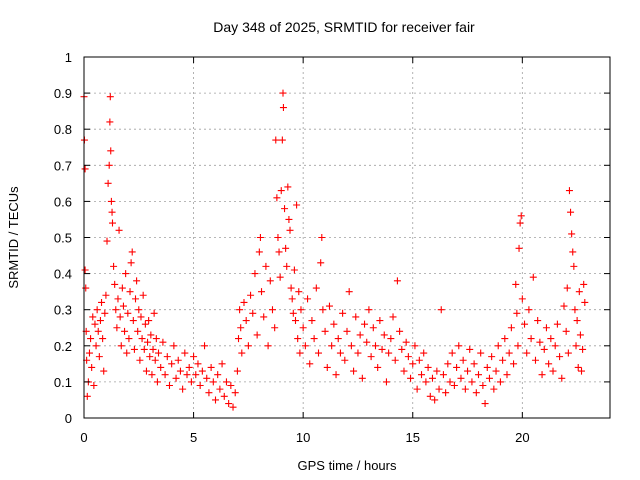  Describe the element at coordinates (63, 201) in the screenshot. I see `y-tick-label: 0.6` at that location.